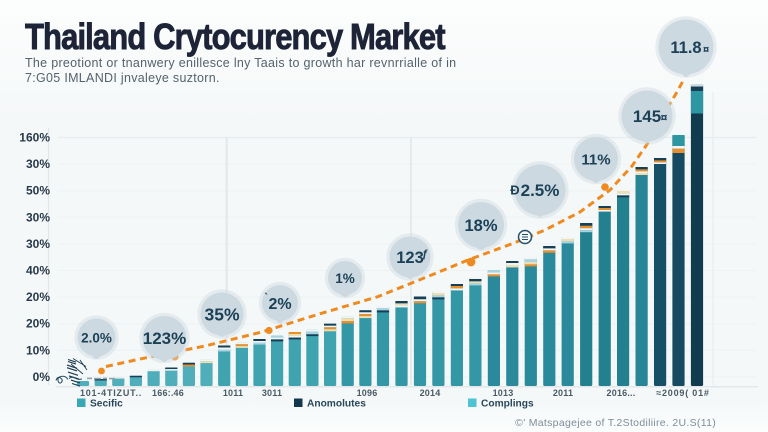  I want to click on svg-text: Thailand Crytocurency Market, so click(235, 38).